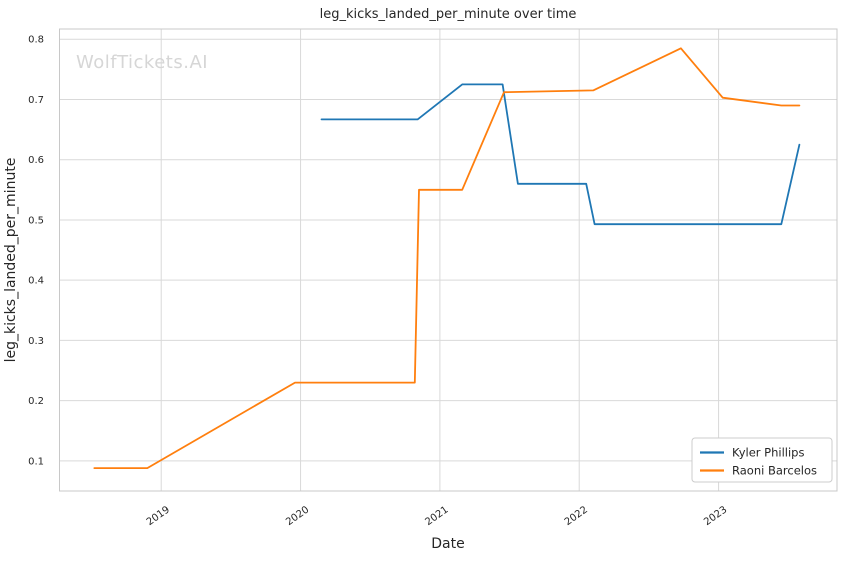 The width and height of the screenshot is (844, 561). Describe the element at coordinates (36, 251) in the screenshot. I see `y-tick-labels: 0.1 0.2 0.3 0.4 0.5 0.6 0.7 0.8` at that location.